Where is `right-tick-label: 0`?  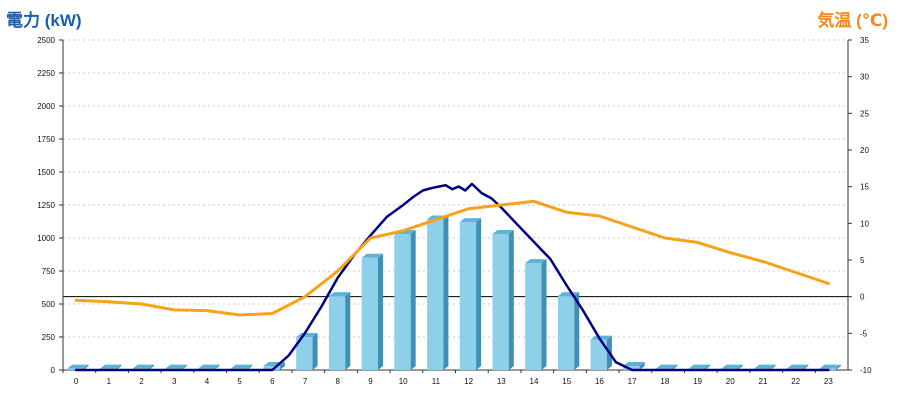
right-tick-label: 0 is located at coordinates (862, 297).